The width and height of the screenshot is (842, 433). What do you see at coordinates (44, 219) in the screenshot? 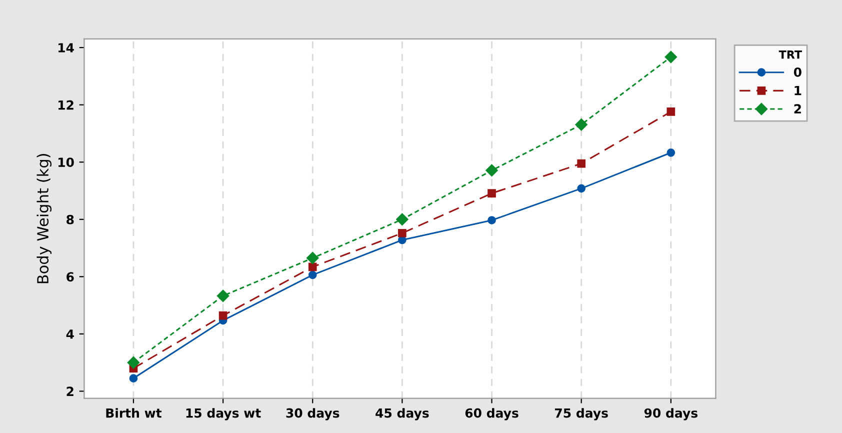
I see `y-axis-title: Body Weight (kg)` at bounding box center [44, 219].